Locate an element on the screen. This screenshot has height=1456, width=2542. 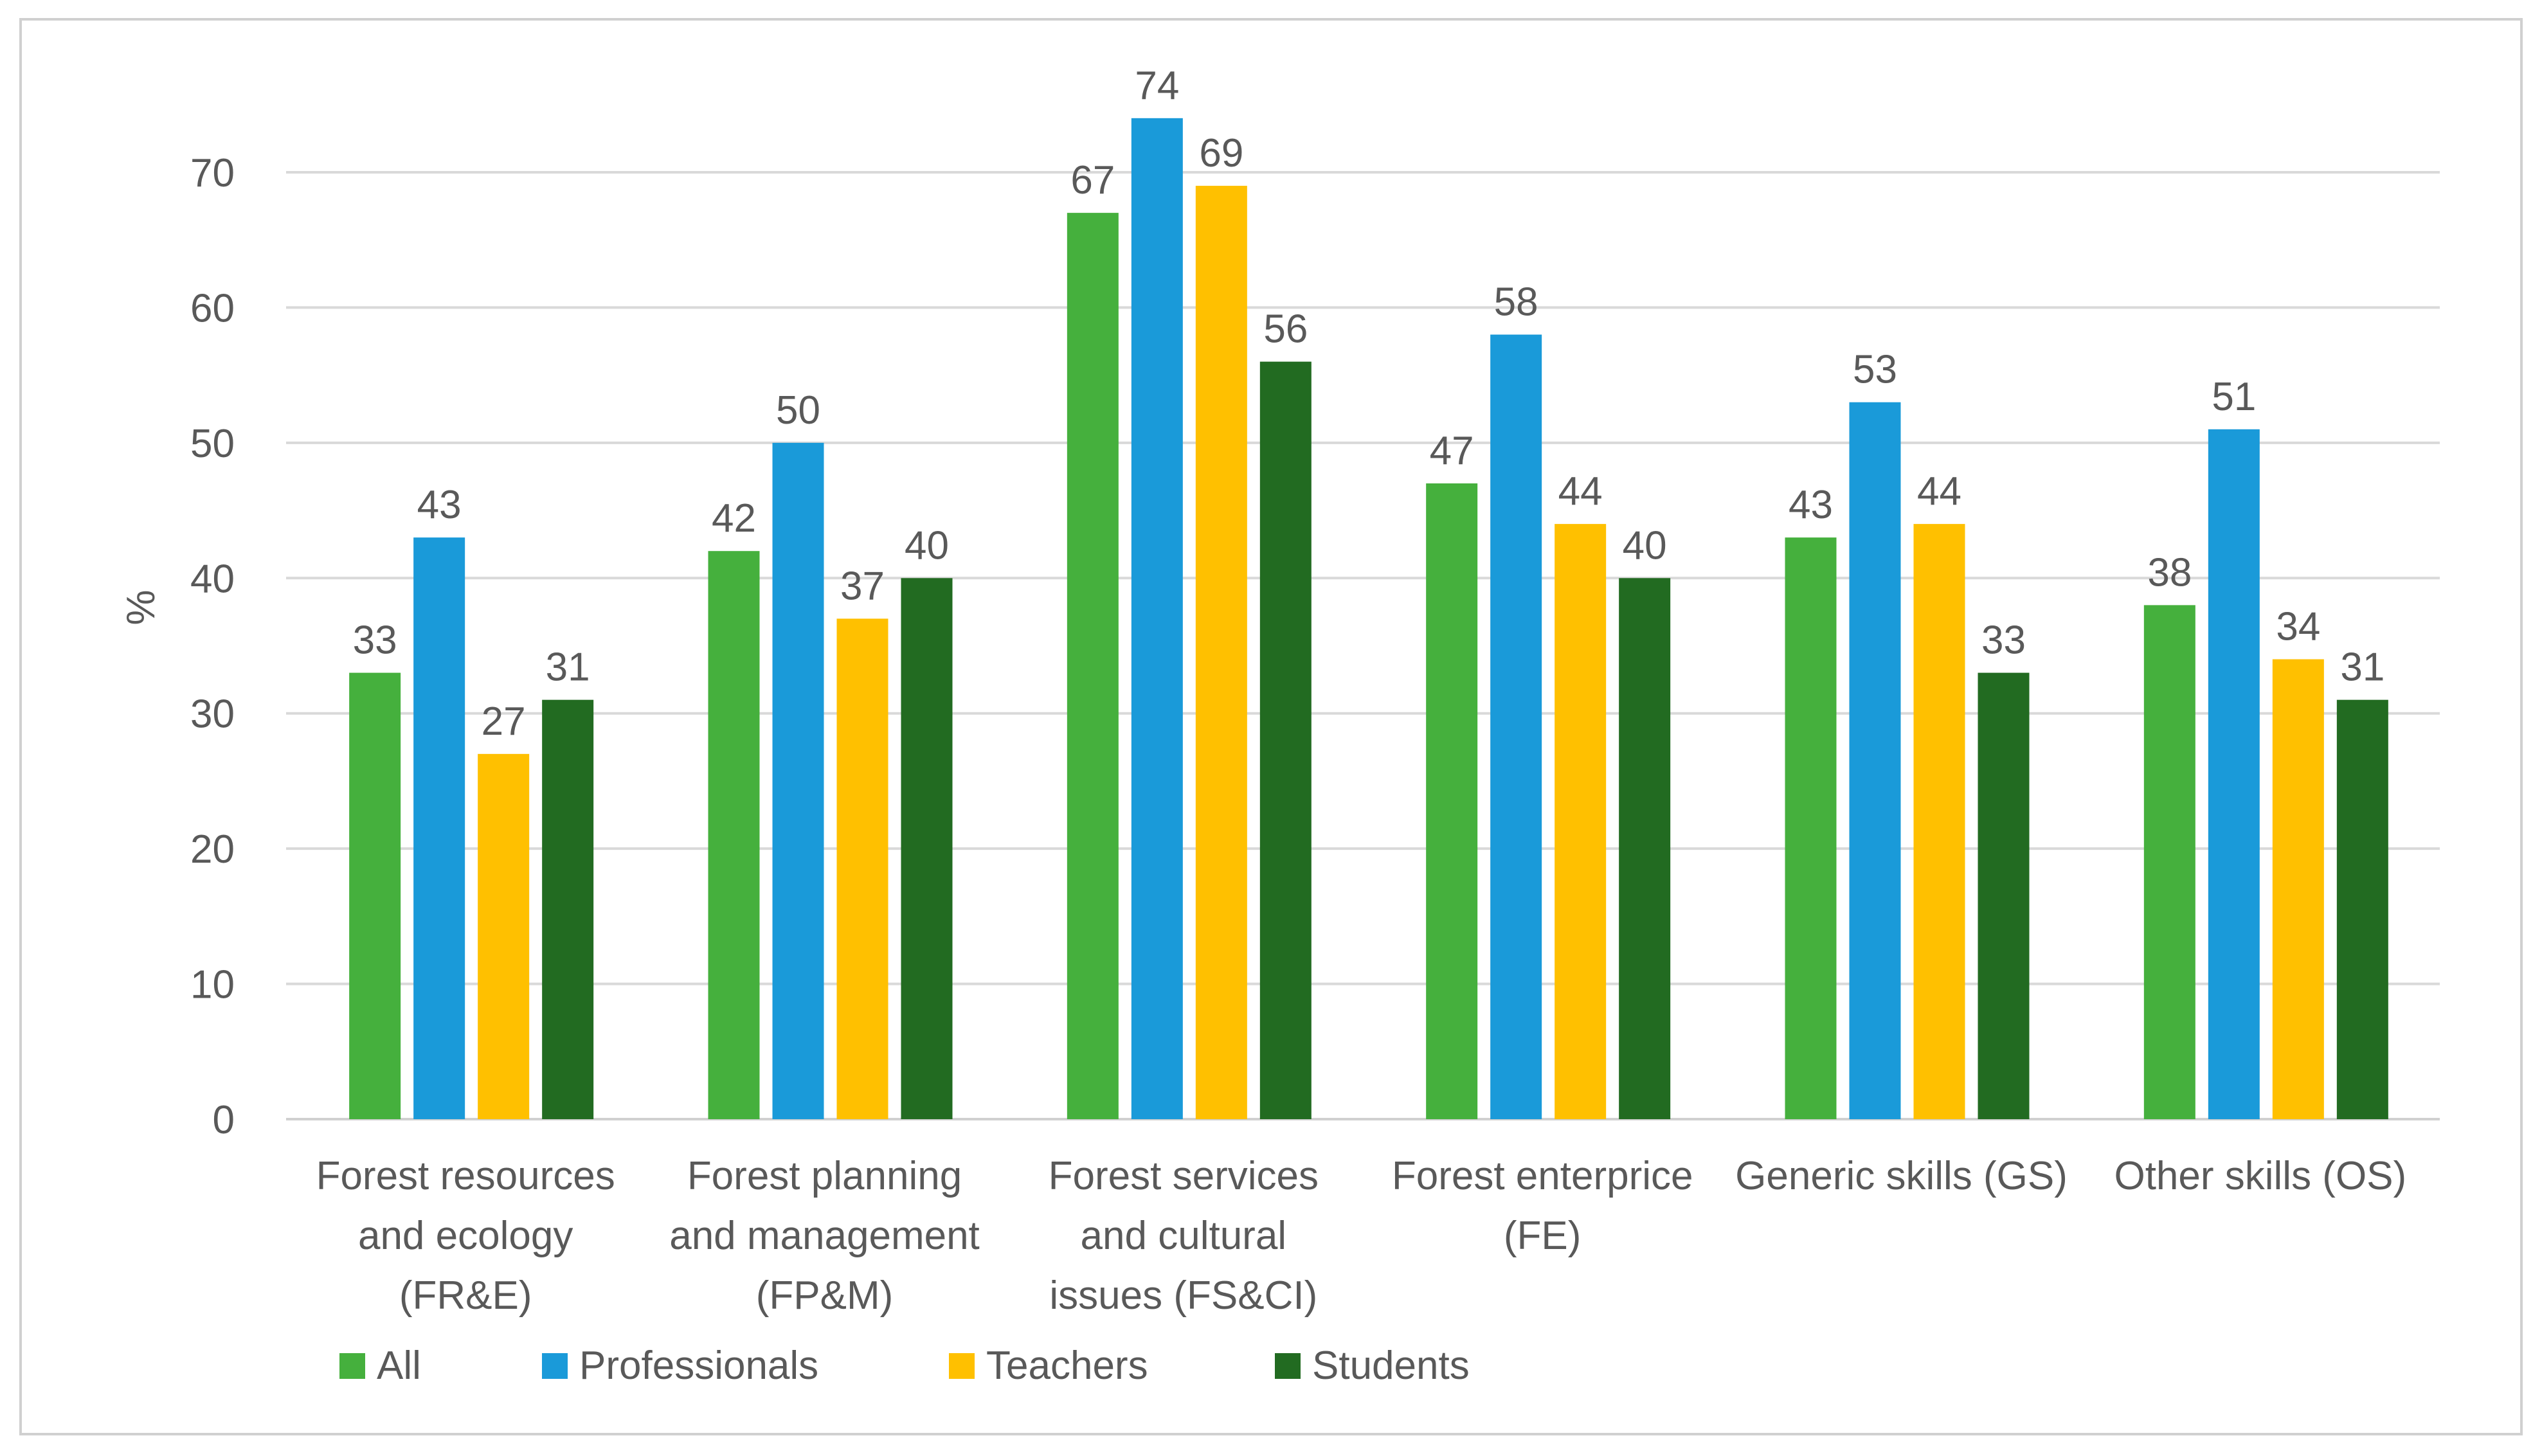
x-tick-label: Generic skills (GS) is located at coordinates (1901, 1176).